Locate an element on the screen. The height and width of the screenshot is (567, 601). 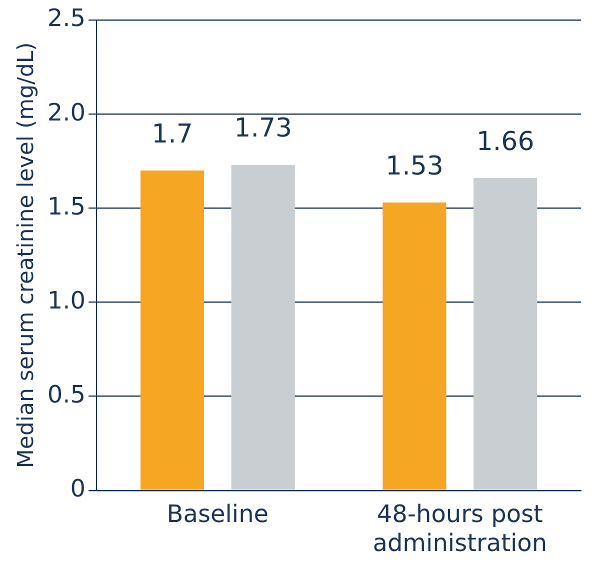
y-tick-label: 2.0 is located at coordinates (66, 112).